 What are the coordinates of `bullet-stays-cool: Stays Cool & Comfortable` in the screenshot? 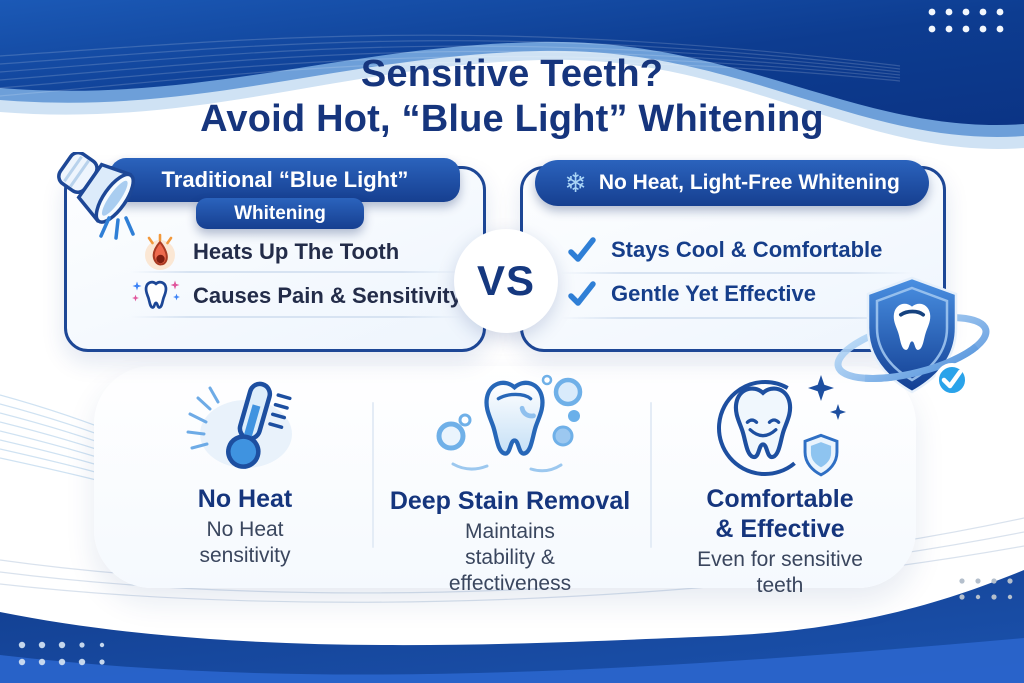 It's located at (724, 250).